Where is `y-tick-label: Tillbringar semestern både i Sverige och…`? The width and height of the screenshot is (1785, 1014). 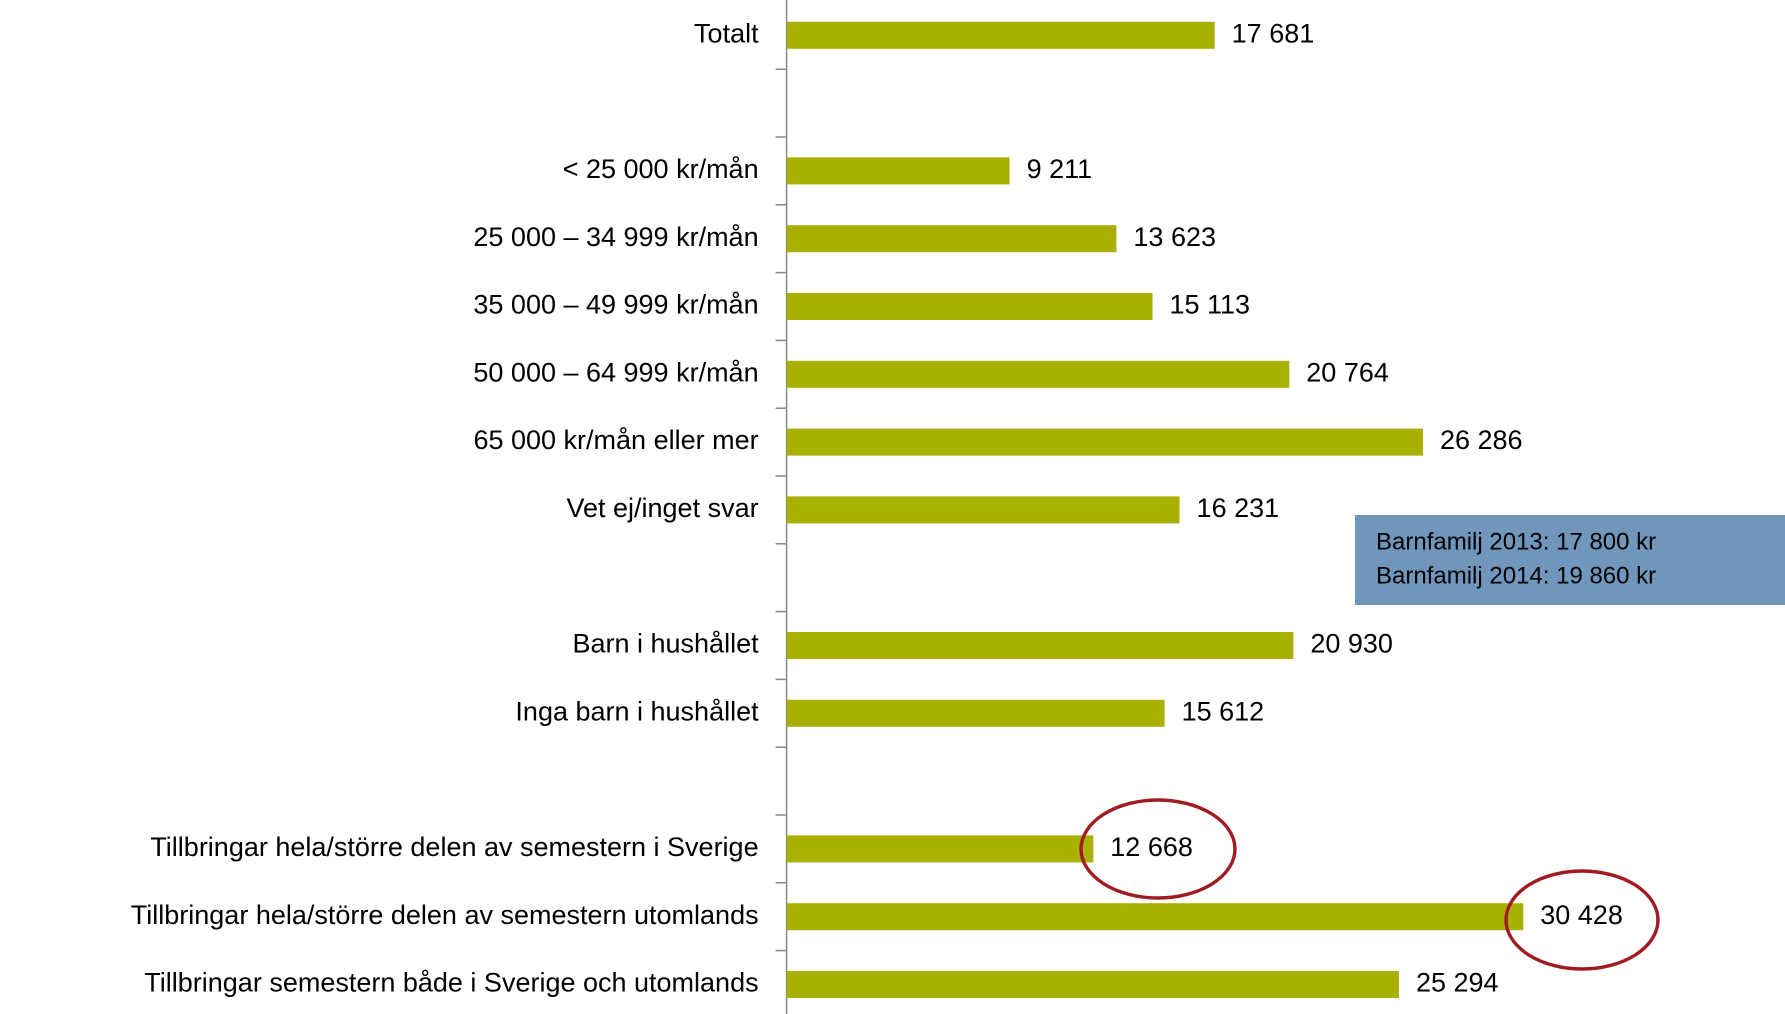 y-tick-label: Tillbringar semestern både i Sverige och… is located at coordinates (451, 983).